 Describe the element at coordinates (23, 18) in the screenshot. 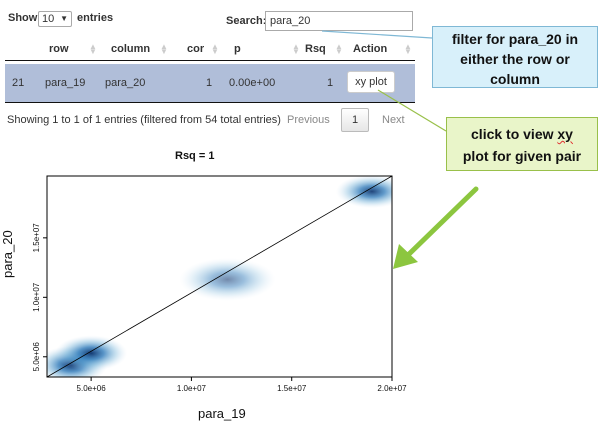

I see `show-label: Show` at that location.